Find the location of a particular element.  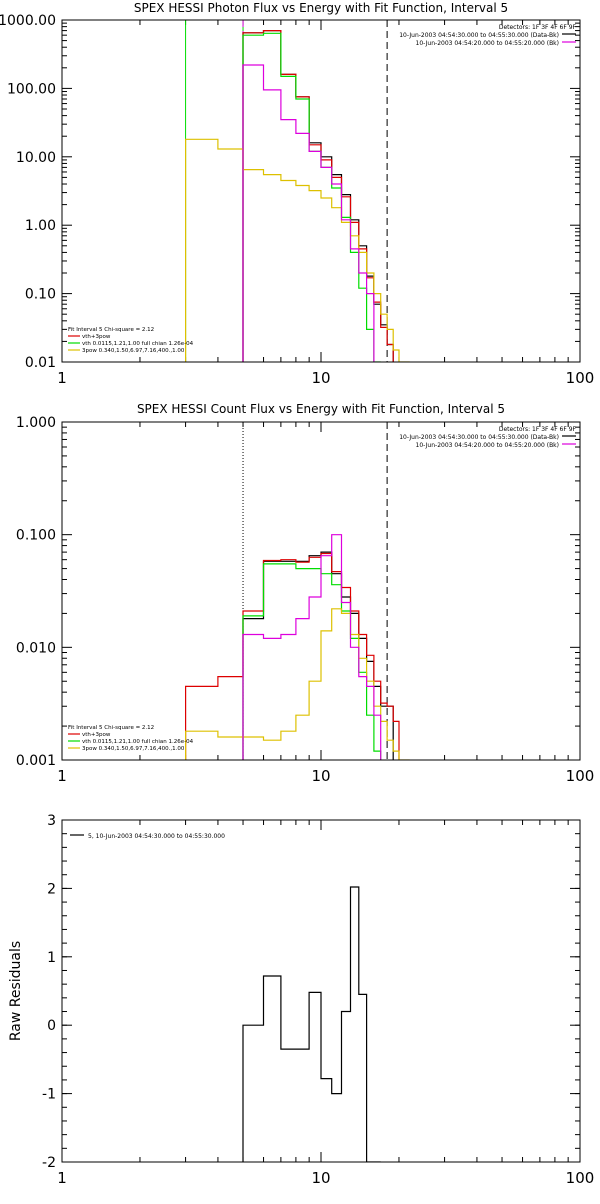

y-tick-label: 10.00 is located at coordinates (36, 158).